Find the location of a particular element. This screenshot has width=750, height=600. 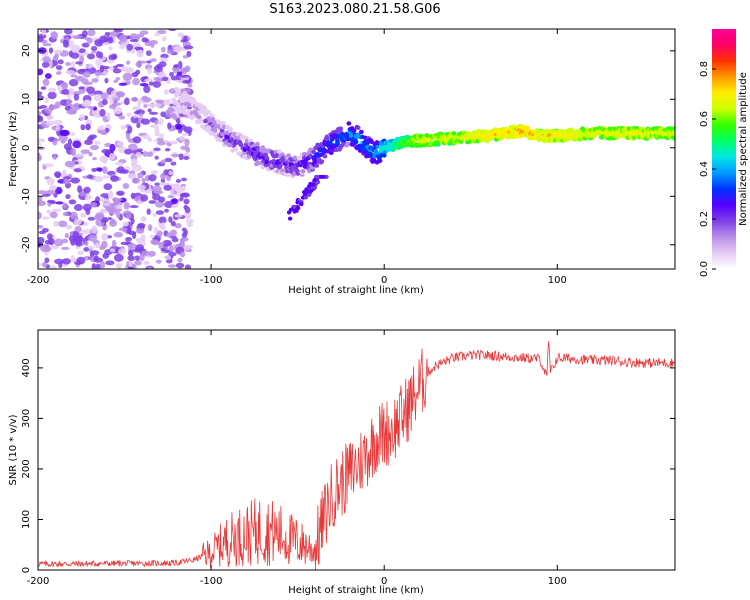

snr-ytick-label: 200 is located at coordinates (26, 468).